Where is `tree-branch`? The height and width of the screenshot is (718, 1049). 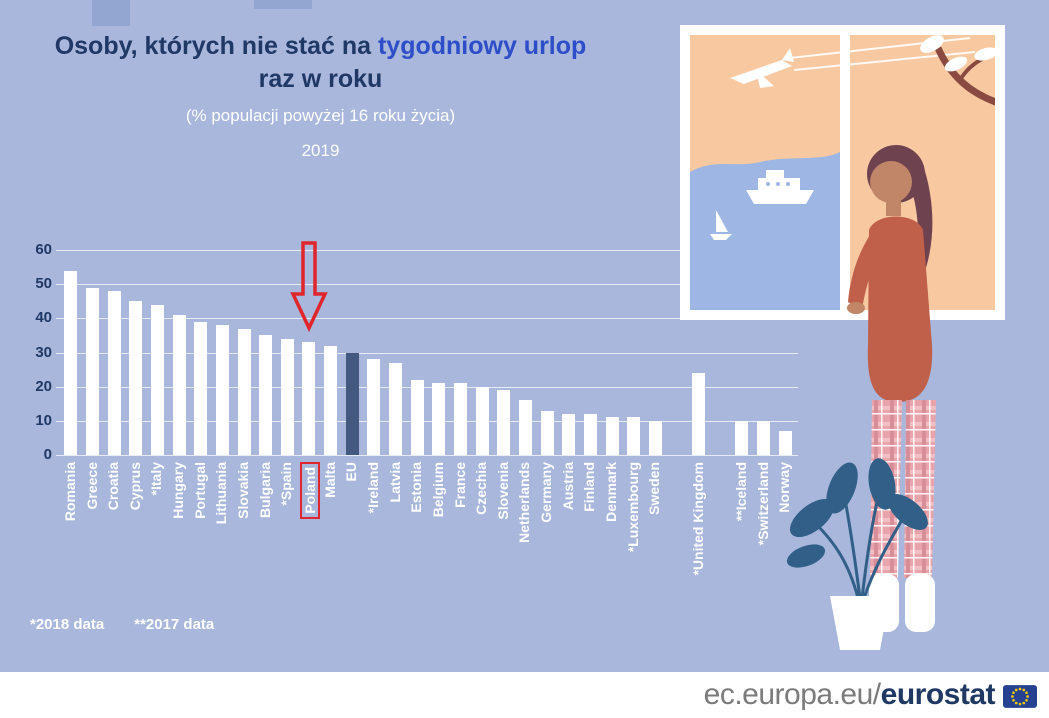 tree-branch is located at coordinates (957, 70).